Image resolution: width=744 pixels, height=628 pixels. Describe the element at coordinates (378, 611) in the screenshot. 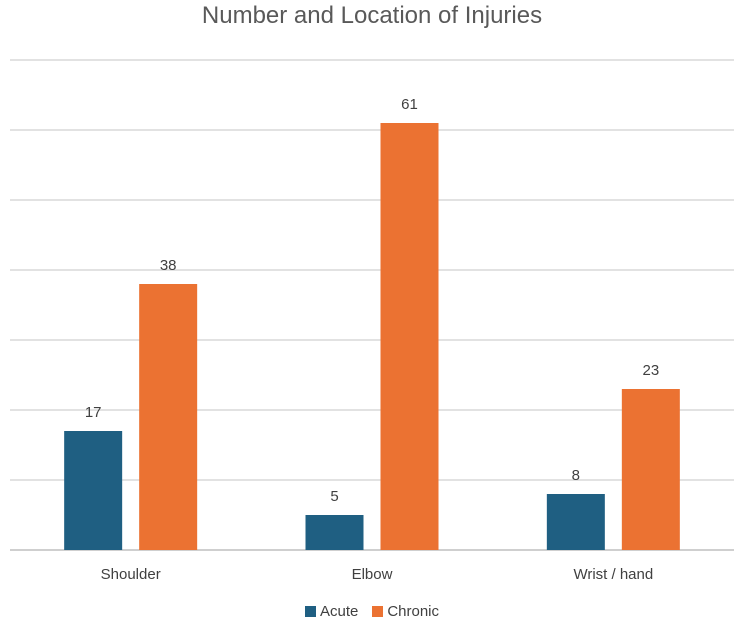

I see `legend-swatch-chronic` at that location.